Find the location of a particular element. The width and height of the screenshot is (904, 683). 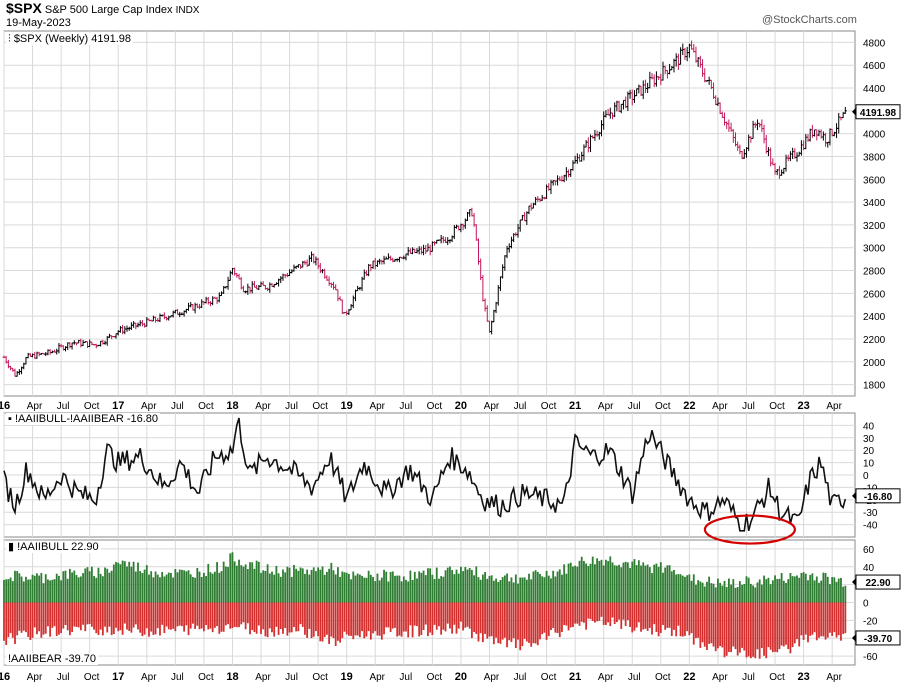

y-tick-label: 1800 is located at coordinates (874, 386).